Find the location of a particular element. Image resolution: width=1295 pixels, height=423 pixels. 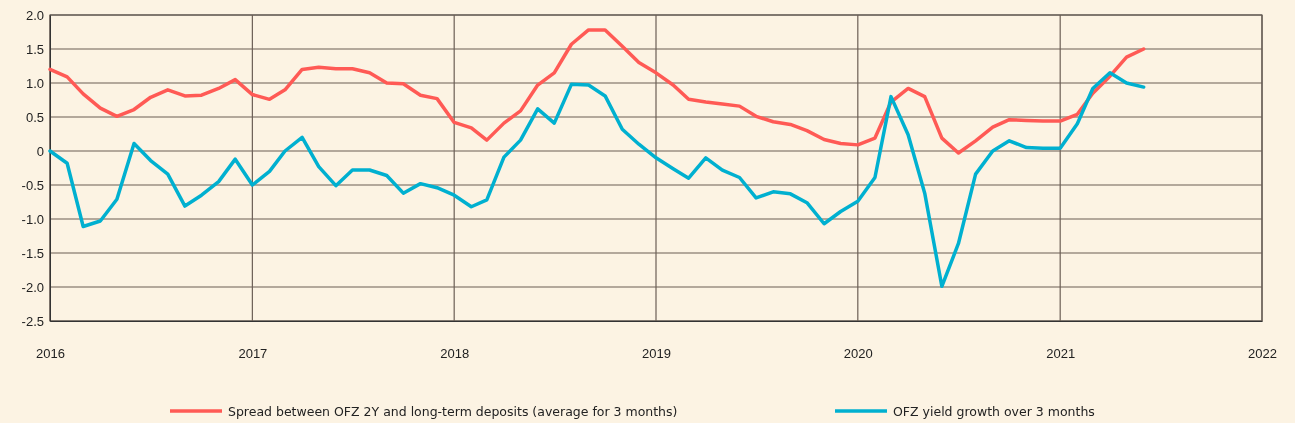

y-tick-label: -2.0 is located at coordinates (32, 287).